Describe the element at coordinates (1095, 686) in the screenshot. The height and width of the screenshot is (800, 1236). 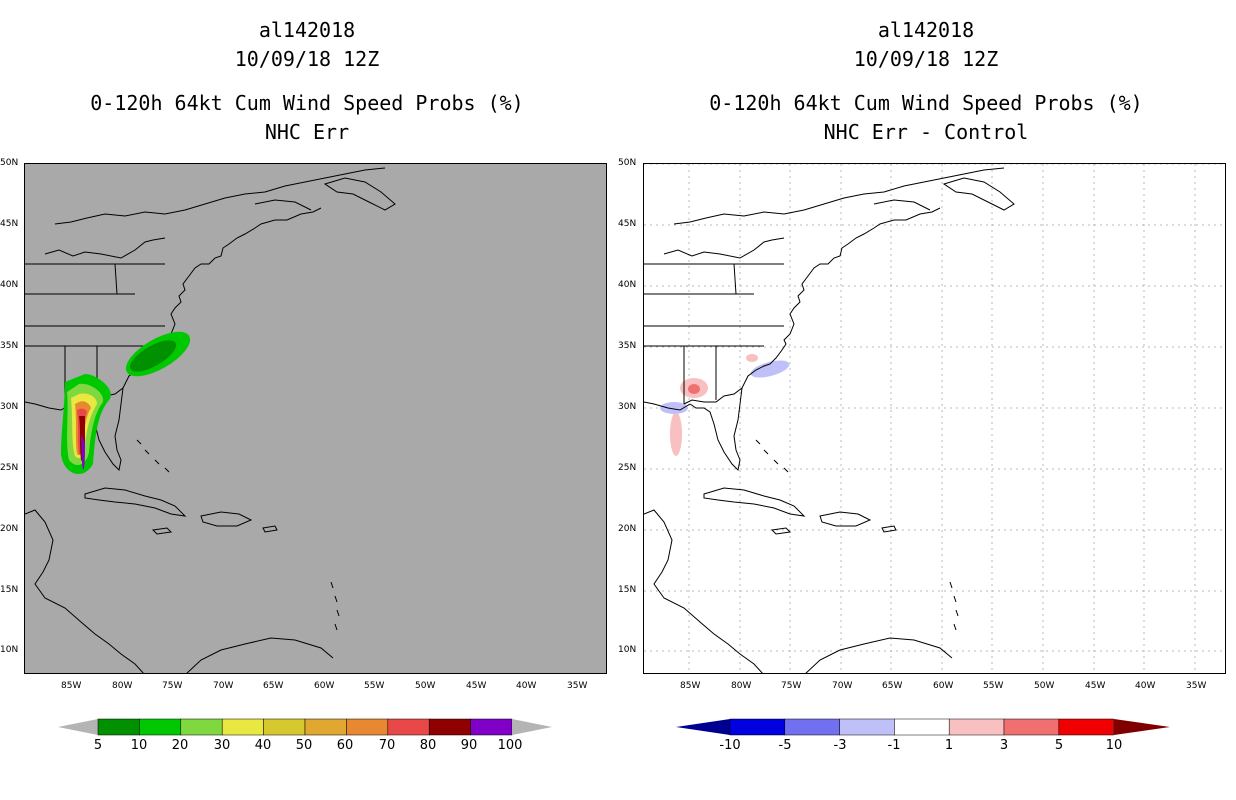
I see `right-lon-label: 45W` at that location.